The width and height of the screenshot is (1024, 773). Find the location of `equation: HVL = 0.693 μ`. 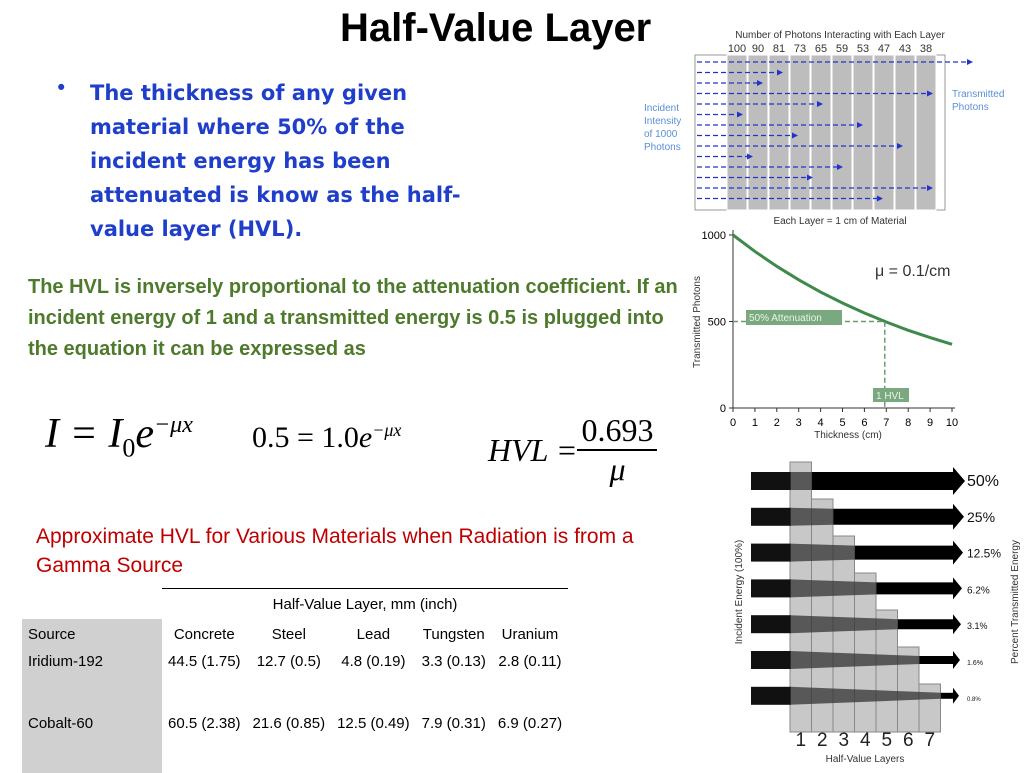

equation: HVL = 0.693 μ is located at coordinates (573, 450).